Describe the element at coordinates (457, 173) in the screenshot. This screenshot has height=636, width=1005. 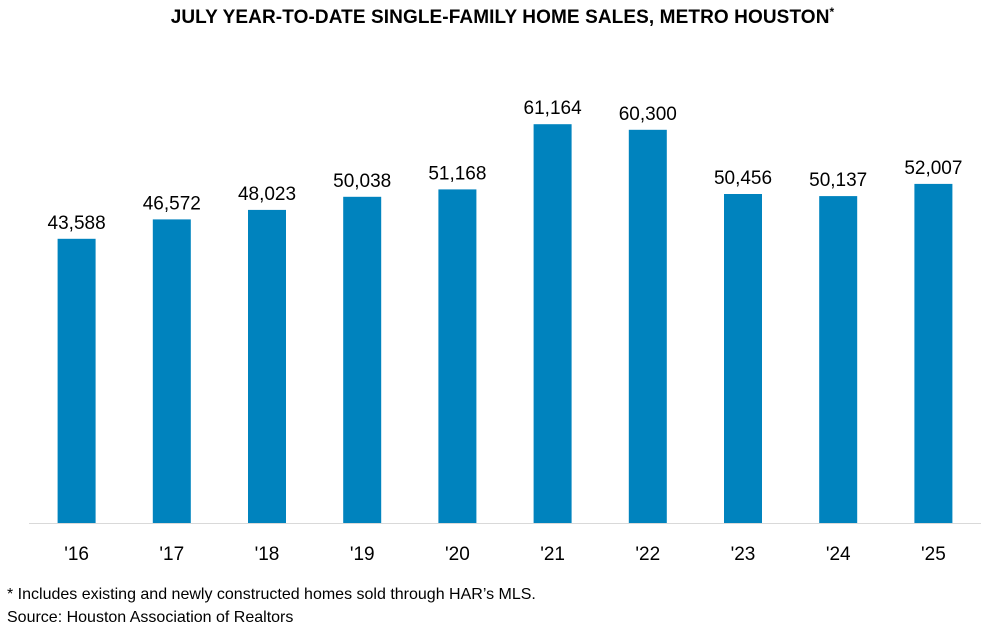
I see `data-label-4: 51,168` at that location.